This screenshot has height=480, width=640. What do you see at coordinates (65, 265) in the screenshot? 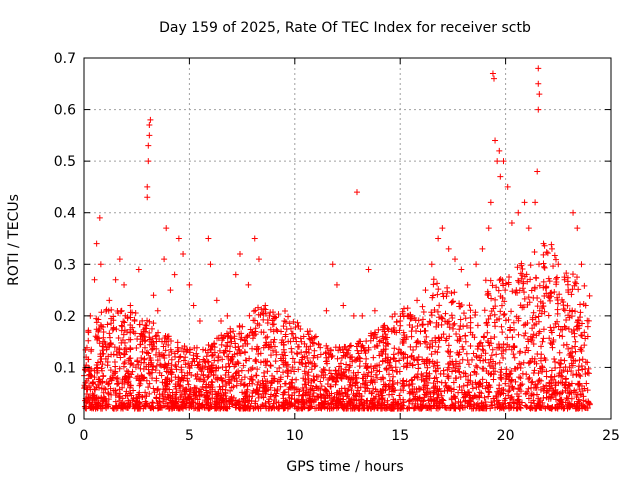
I see `y-tick-label: 0.3` at bounding box center [65, 265].